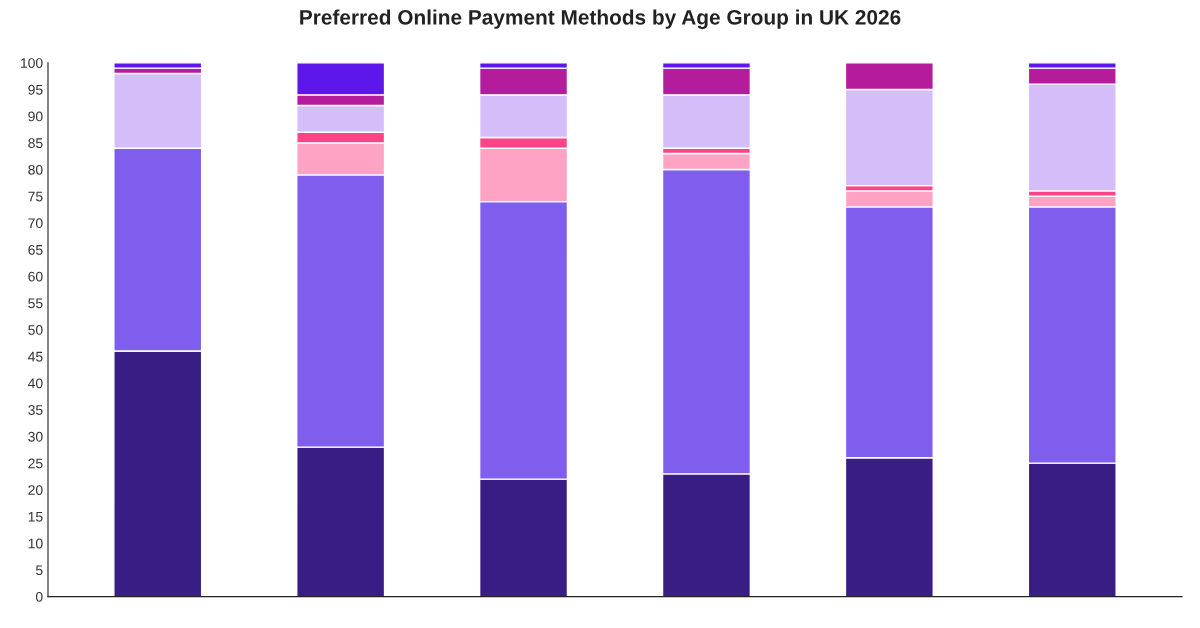 The height and width of the screenshot is (628, 1200). I want to click on y-tick-label: 90, so click(35, 116).